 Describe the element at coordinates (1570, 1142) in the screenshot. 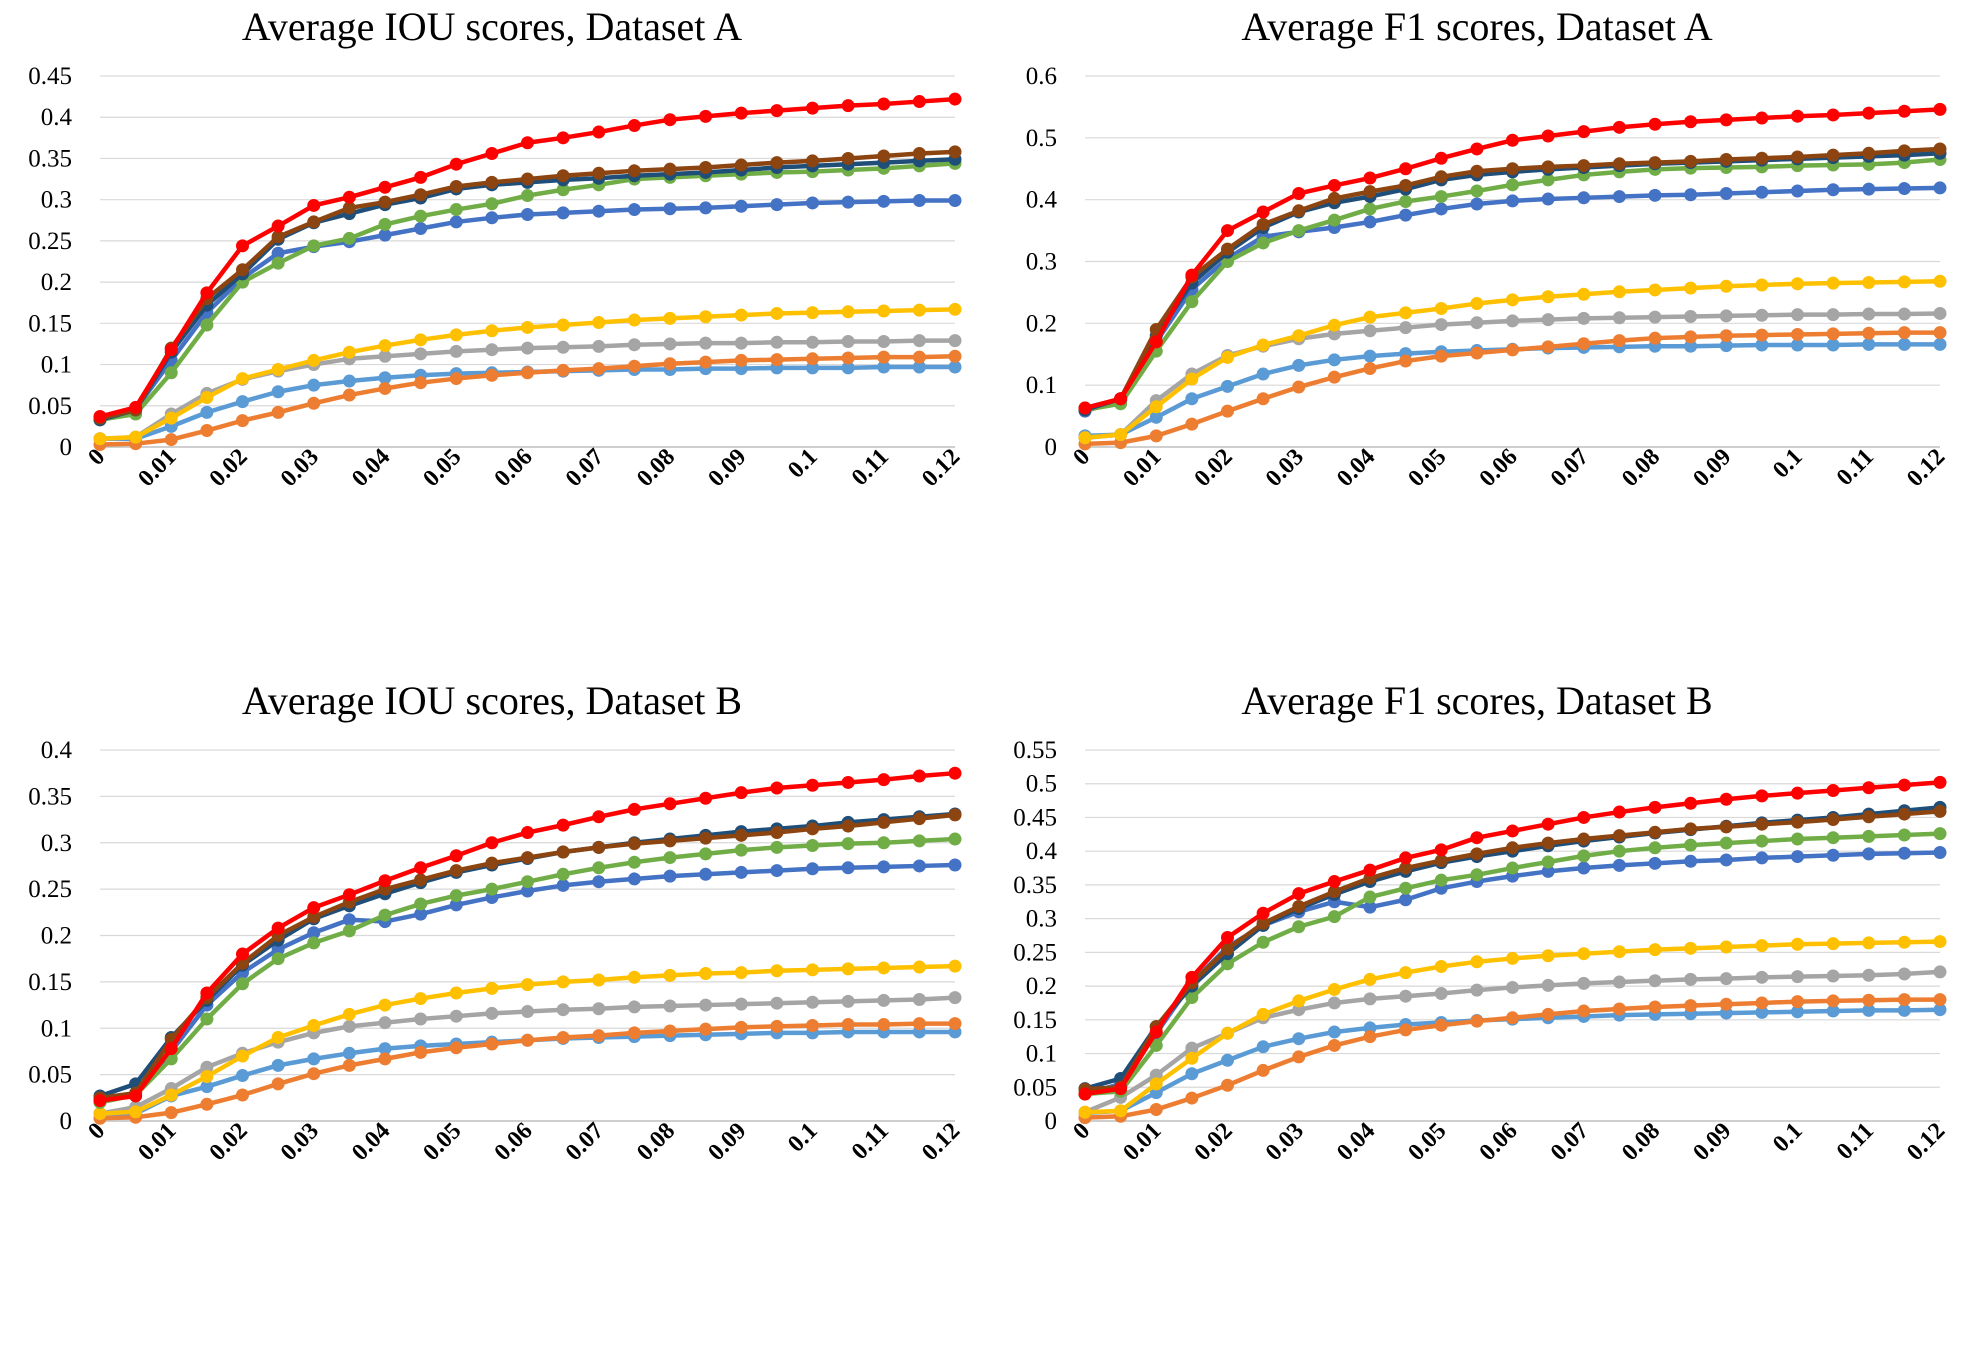

I see `x-tick-label: 0.07` at that location.